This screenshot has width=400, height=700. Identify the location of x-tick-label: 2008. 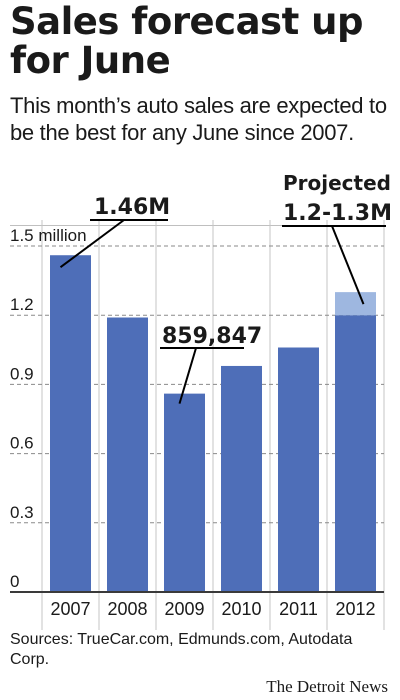
(127, 609).